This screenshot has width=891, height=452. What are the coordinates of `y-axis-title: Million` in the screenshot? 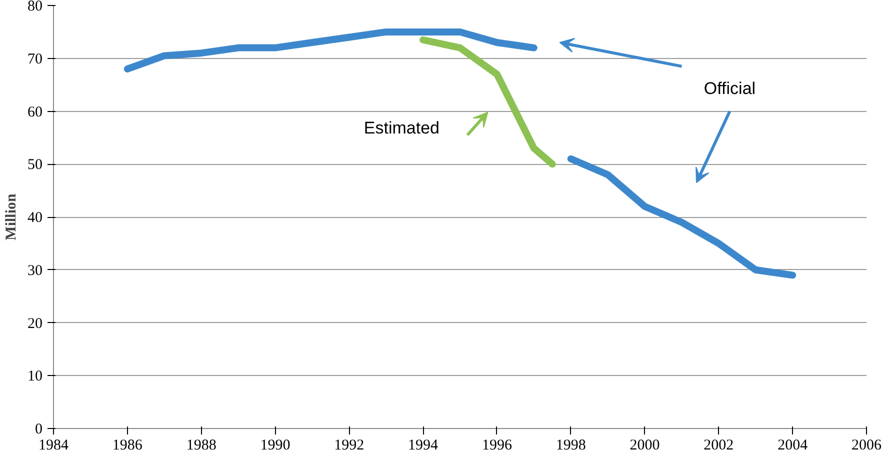 It's located at (12, 216).